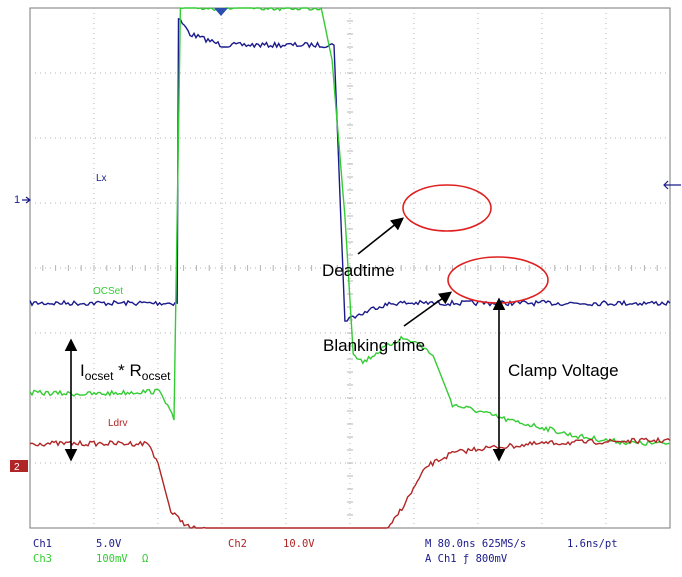 Image resolution: width=682 pixels, height=577 pixels. Describe the element at coordinates (221, 12) in the screenshot. I see `trigger-time-marker` at that location.